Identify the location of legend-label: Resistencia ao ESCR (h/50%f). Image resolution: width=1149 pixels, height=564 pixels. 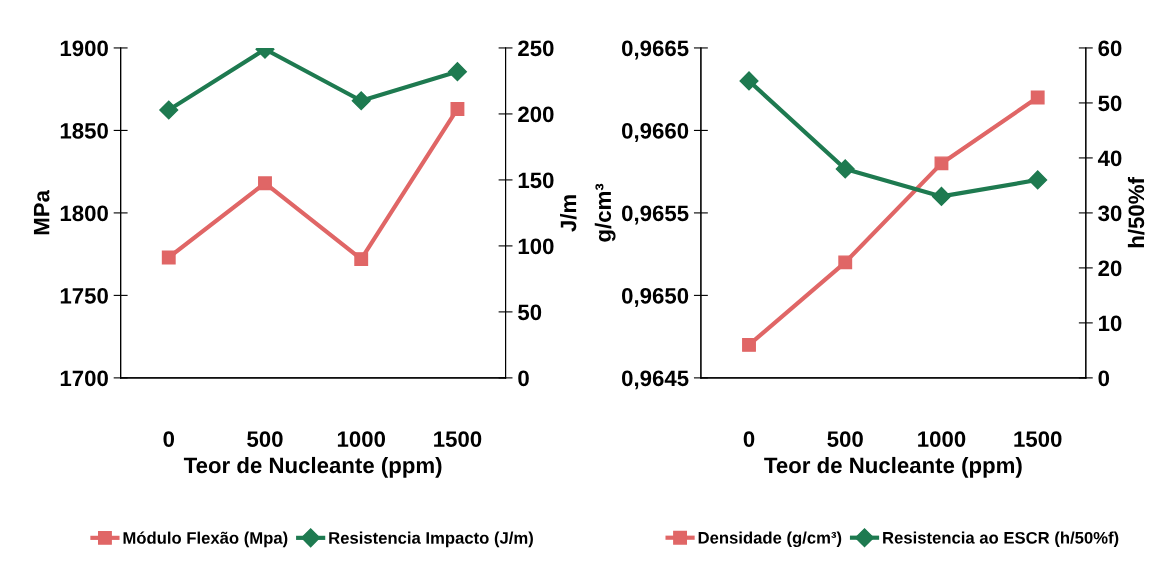
(1001, 539).